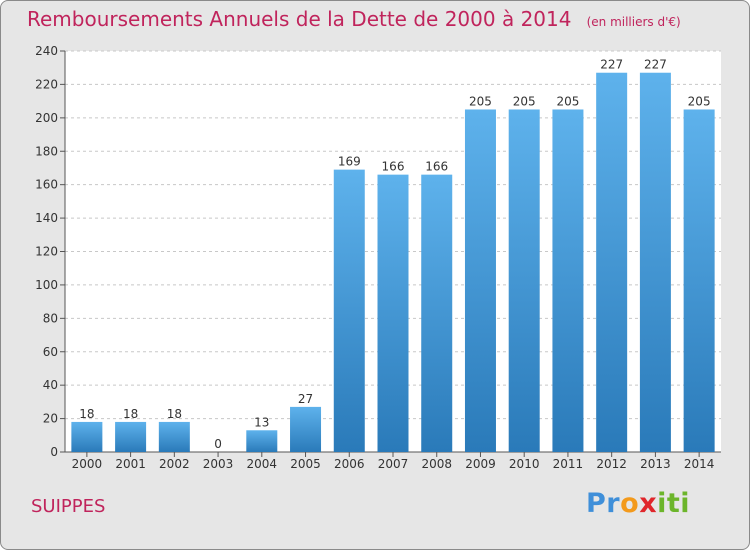 This screenshot has width=750, height=550. I want to click on x-tick-label: 2003, so click(218, 464).